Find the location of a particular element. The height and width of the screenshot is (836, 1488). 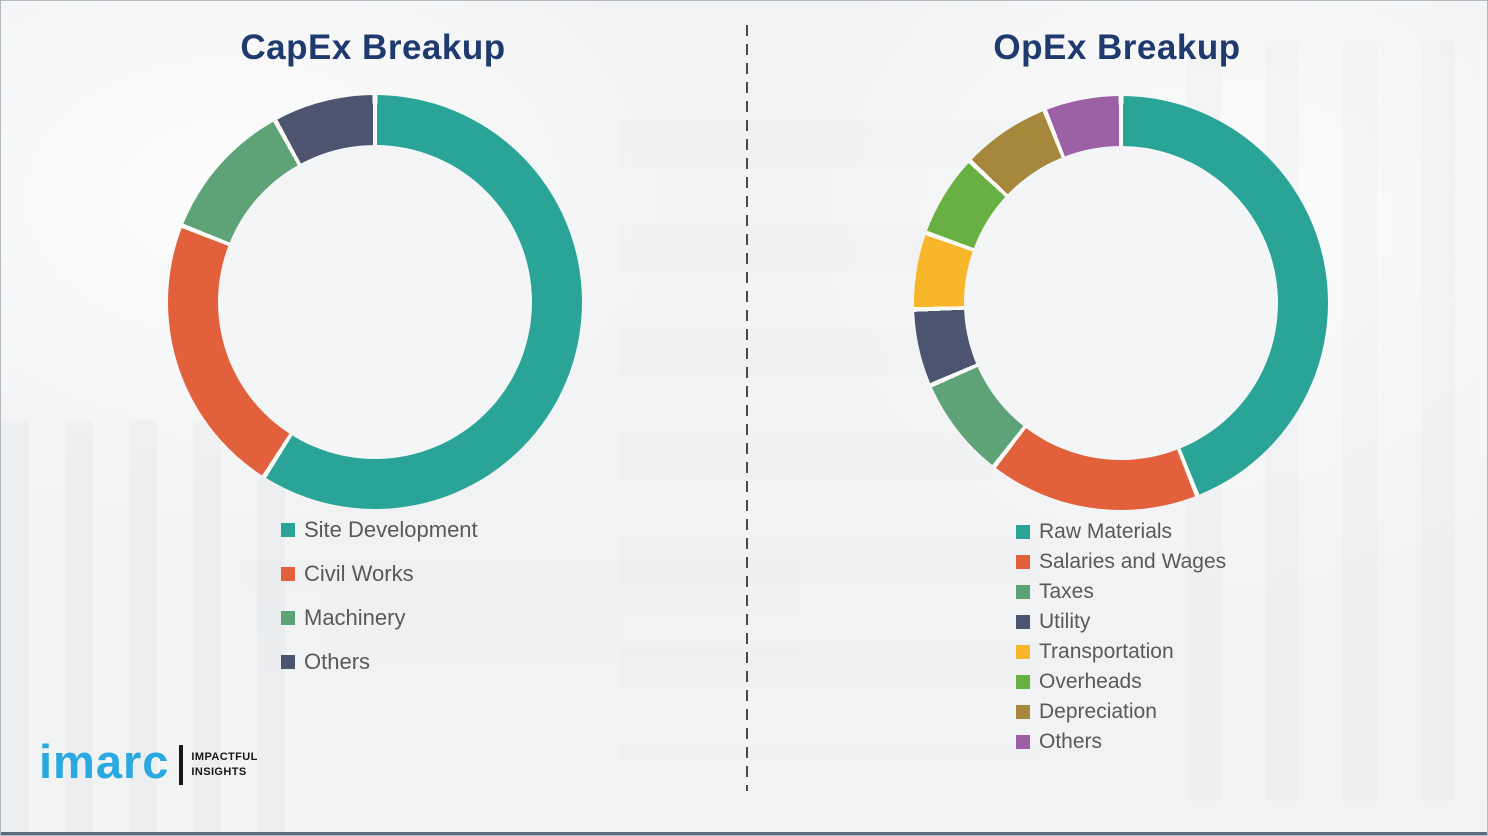

legend-item: Overheads is located at coordinates (1121, 682).